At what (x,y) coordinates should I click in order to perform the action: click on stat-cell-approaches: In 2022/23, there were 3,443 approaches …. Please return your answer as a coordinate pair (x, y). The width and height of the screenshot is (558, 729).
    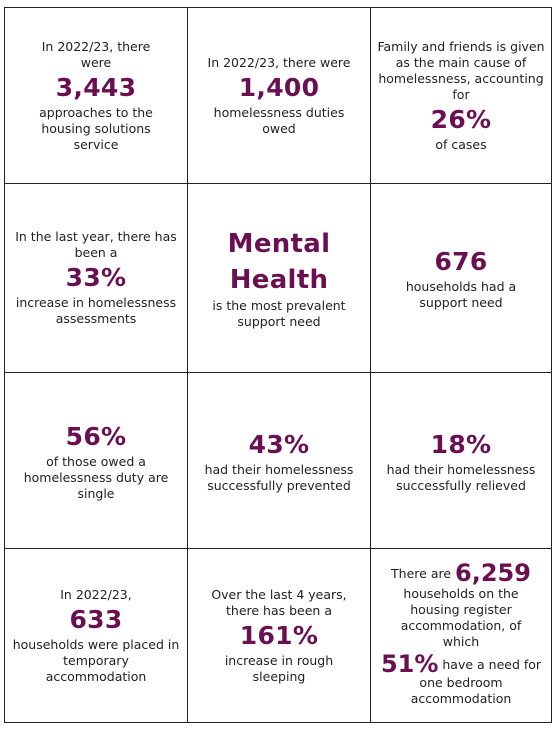
    Looking at the image, I should click on (96, 96).